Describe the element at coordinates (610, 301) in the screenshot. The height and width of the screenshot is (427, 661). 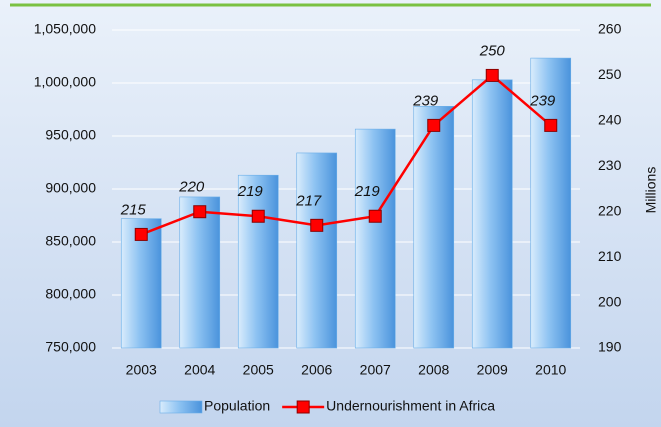
I see `y2-tick-label: 200` at that location.